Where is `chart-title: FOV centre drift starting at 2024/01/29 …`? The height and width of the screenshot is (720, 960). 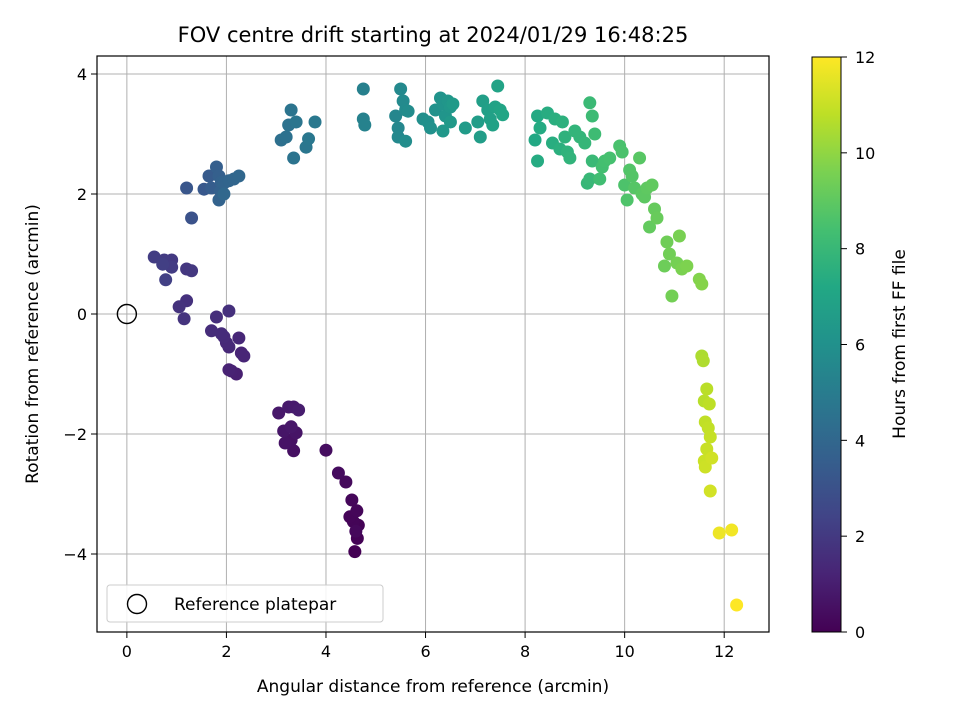
chart-title: FOV centre drift starting at 2024/01/29 … is located at coordinates (433, 35).